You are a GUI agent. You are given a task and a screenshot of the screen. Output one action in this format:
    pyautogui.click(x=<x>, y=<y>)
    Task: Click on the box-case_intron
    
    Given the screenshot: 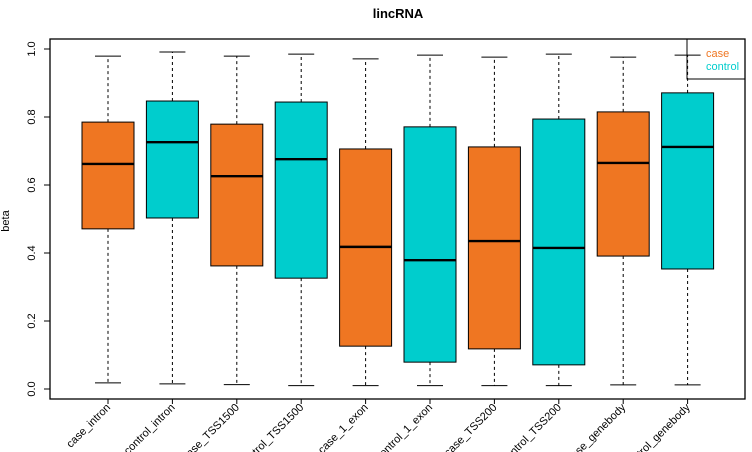 What is the action you would take?
    pyautogui.click(x=108, y=219)
    